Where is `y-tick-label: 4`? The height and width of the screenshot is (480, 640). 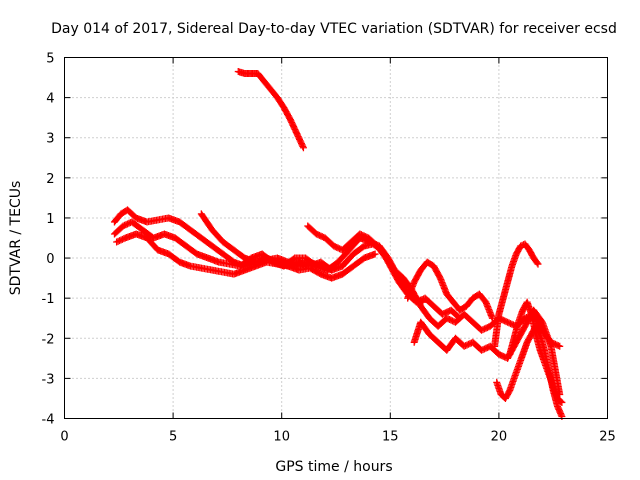 y-tick-label: 4 is located at coordinates (50, 99).